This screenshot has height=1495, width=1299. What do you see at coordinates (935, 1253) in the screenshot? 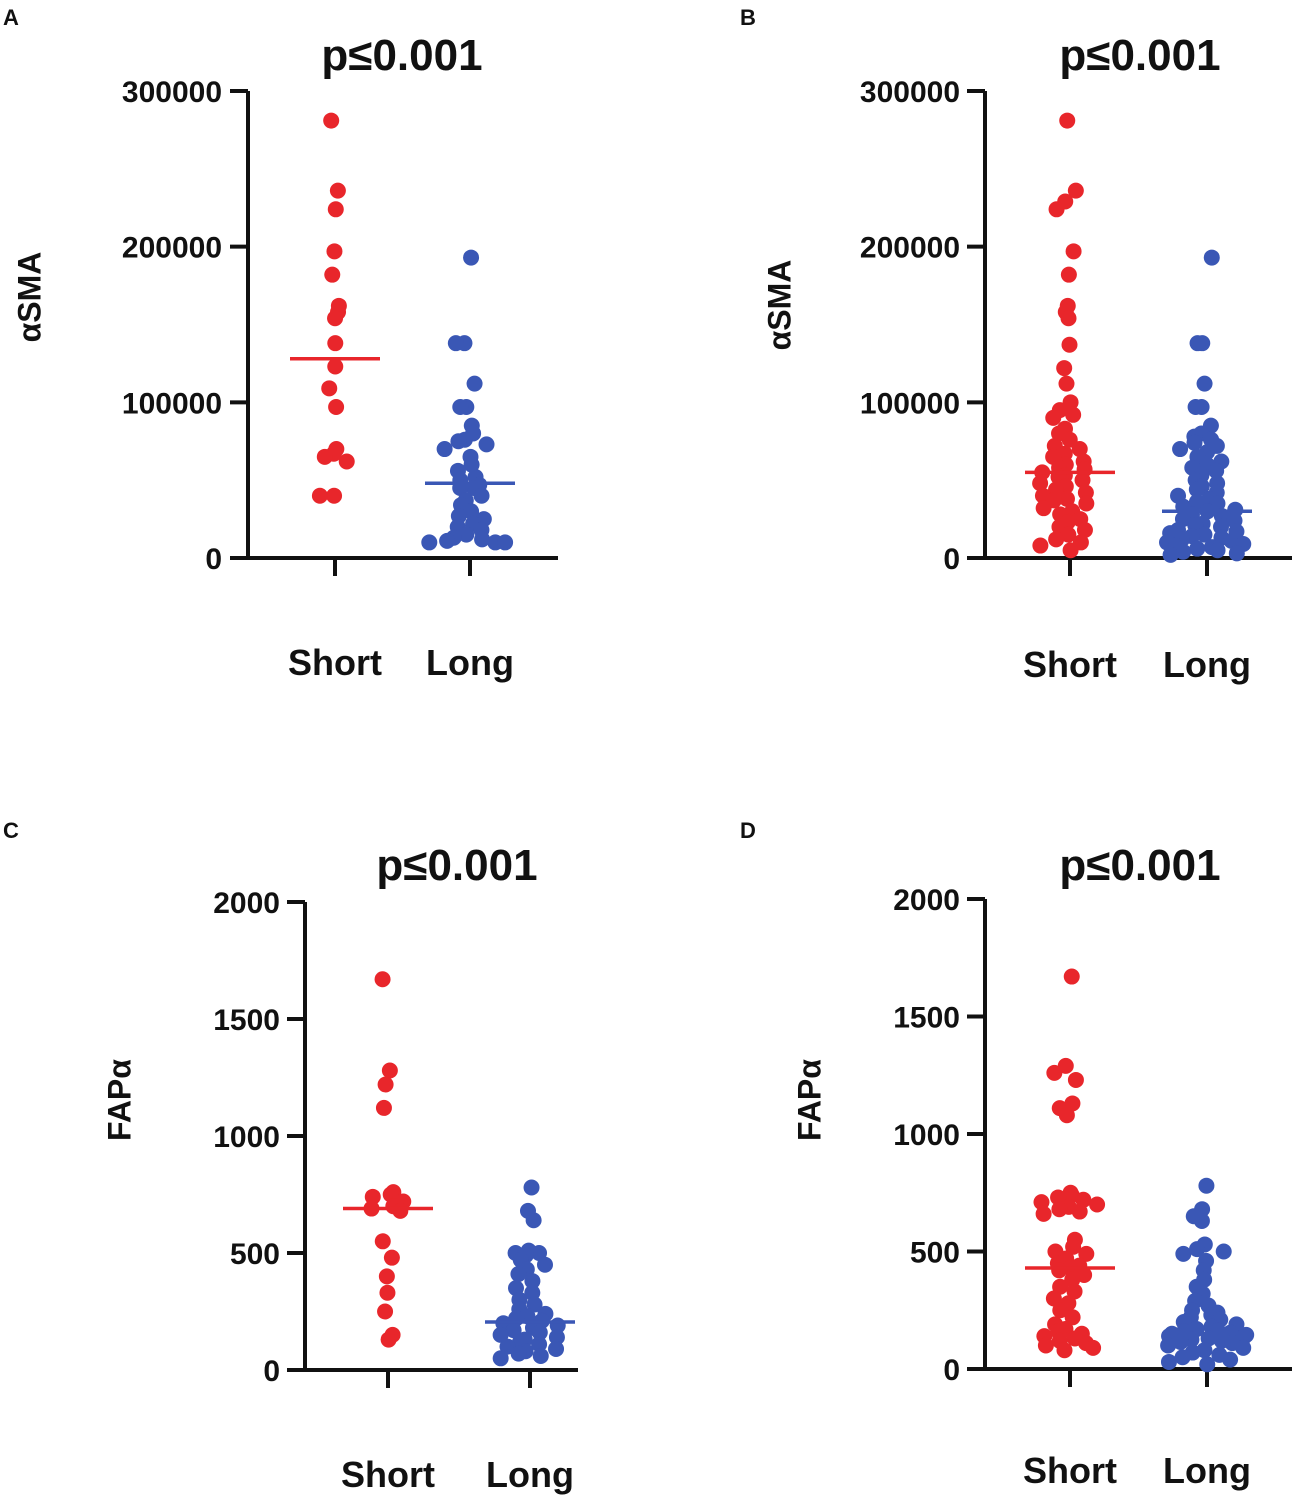
I see `y-tick-label: 500` at bounding box center [935, 1253].